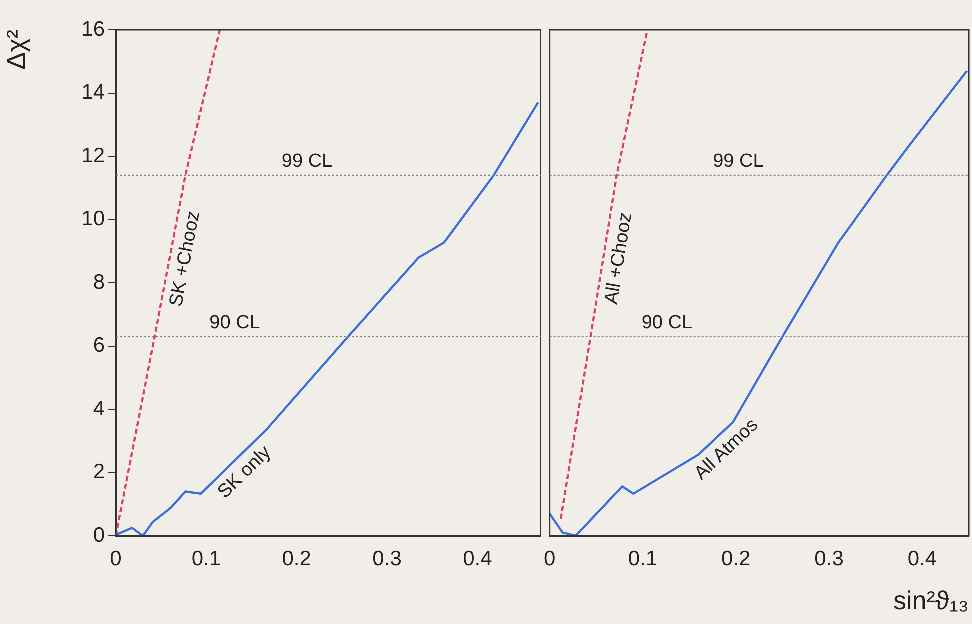  What do you see at coordinates (99, 282) in the screenshot?
I see `y-tick-label: 8` at bounding box center [99, 282].